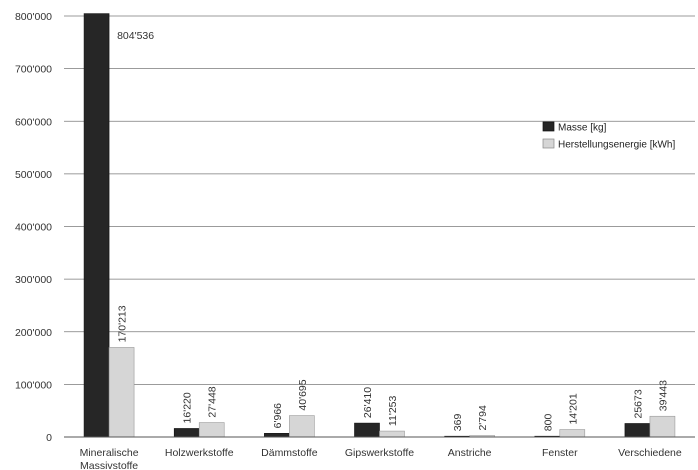  Describe the element at coordinates (608, 136) in the screenshot. I see `legend: Masse [kg] Herstellungsenergie [kWh]` at that location.